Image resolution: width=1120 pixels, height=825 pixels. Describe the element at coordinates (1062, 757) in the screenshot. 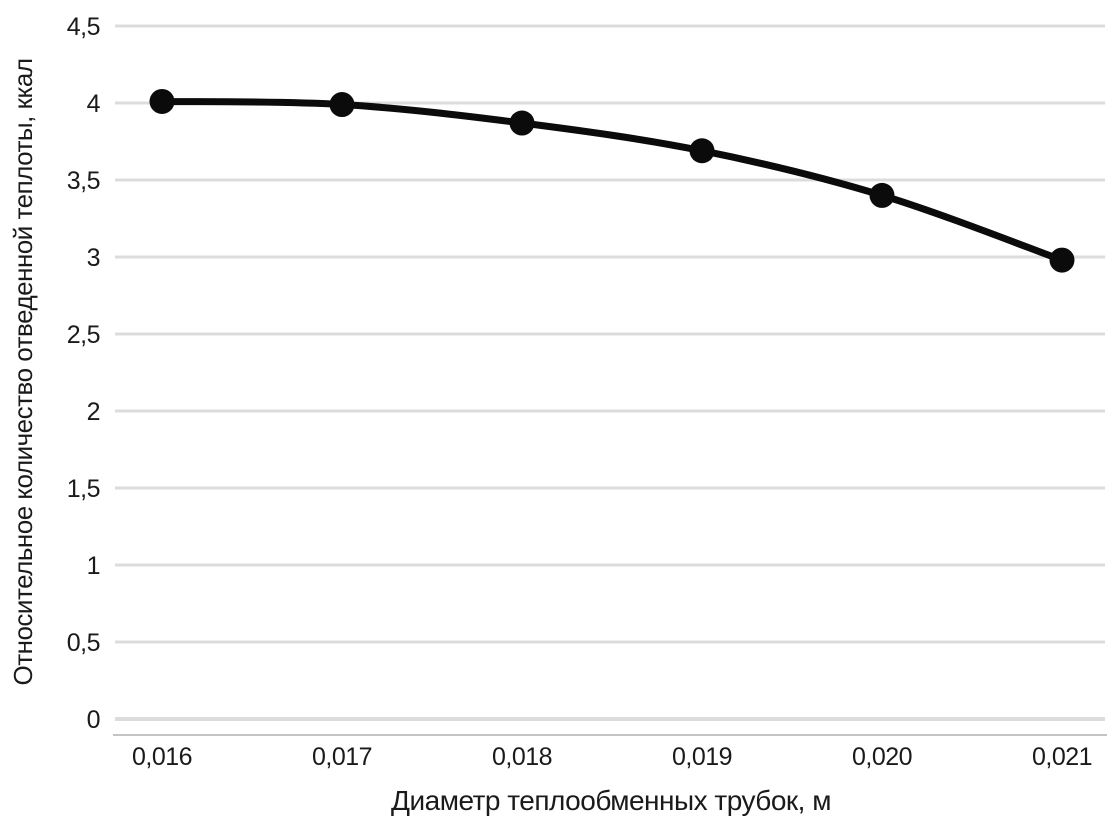

I see `x-tick-label: 0,021` at that location.